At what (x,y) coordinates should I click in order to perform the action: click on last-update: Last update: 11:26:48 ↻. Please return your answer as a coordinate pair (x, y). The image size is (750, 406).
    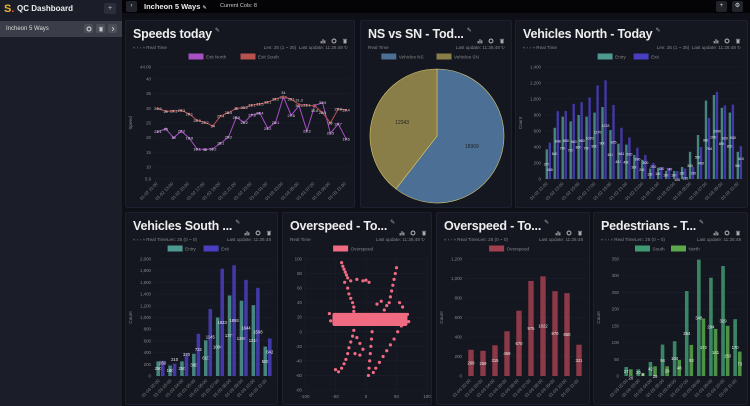
    Looking at the image, I should click on (400, 239).